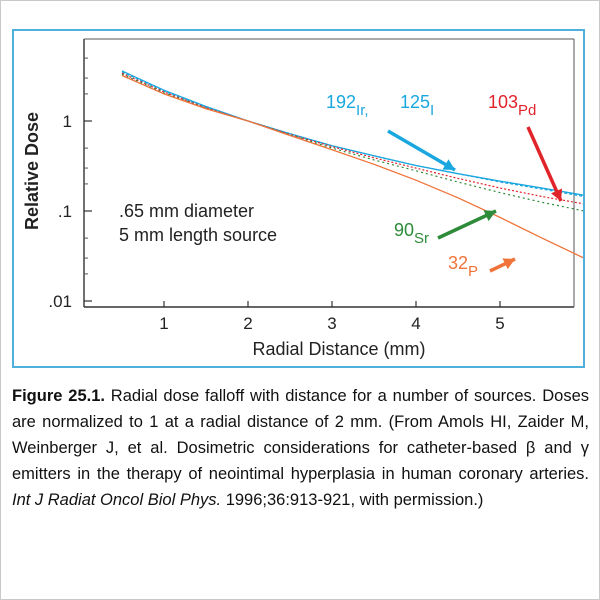 This screenshot has width=600, height=600. What do you see at coordinates (32, 171) in the screenshot?
I see `y-axis-label: Relative Dose` at bounding box center [32, 171].